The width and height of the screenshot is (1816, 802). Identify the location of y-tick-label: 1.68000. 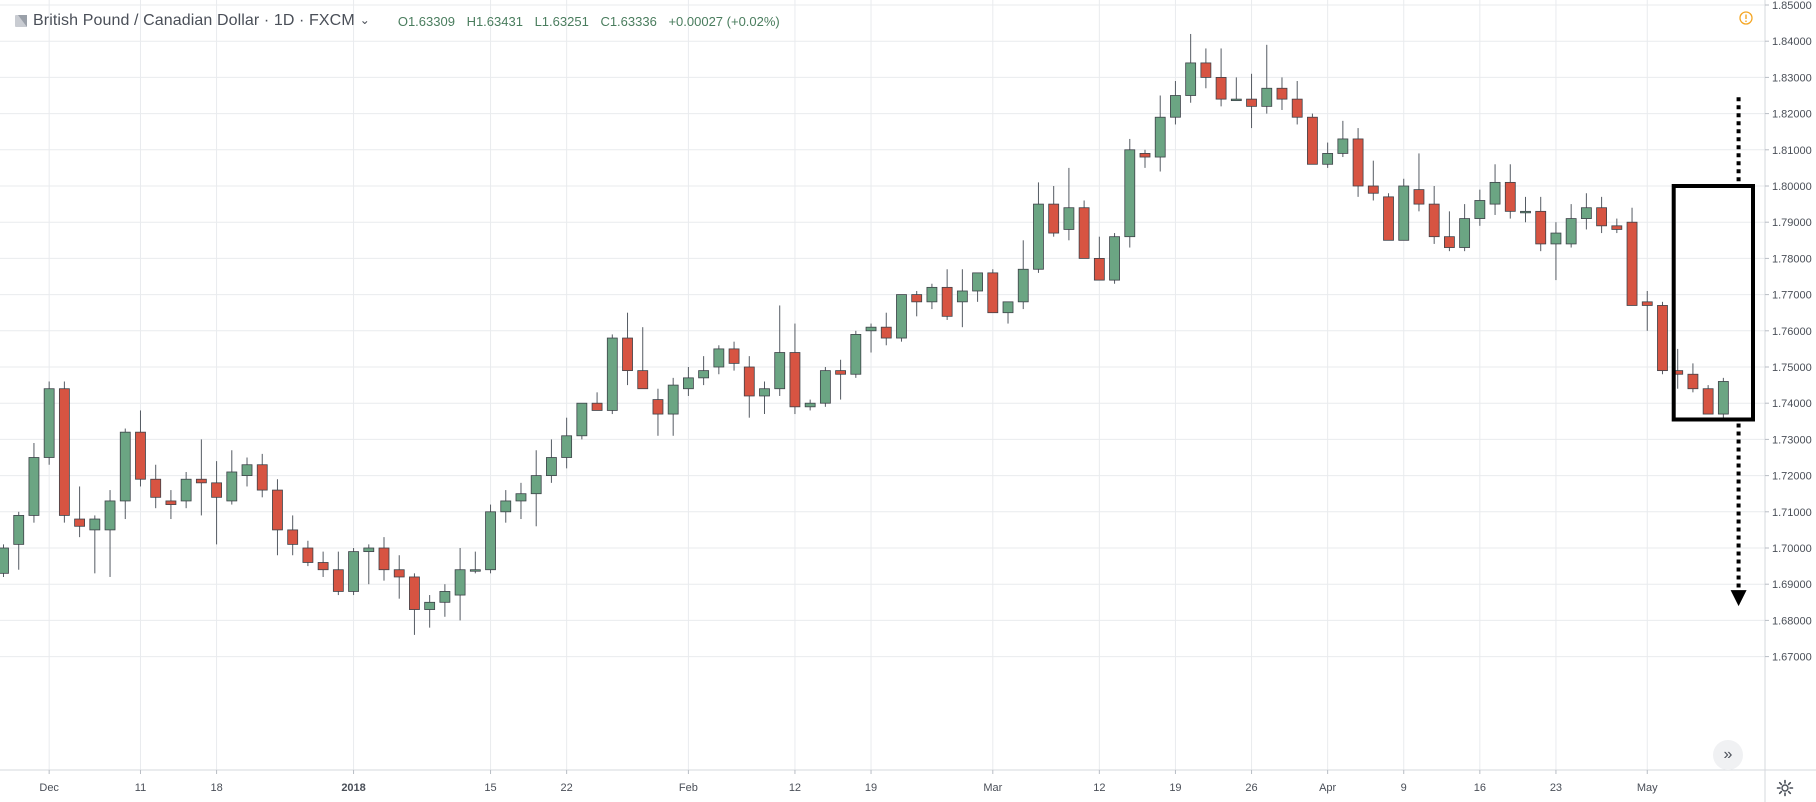
(1792, 621).